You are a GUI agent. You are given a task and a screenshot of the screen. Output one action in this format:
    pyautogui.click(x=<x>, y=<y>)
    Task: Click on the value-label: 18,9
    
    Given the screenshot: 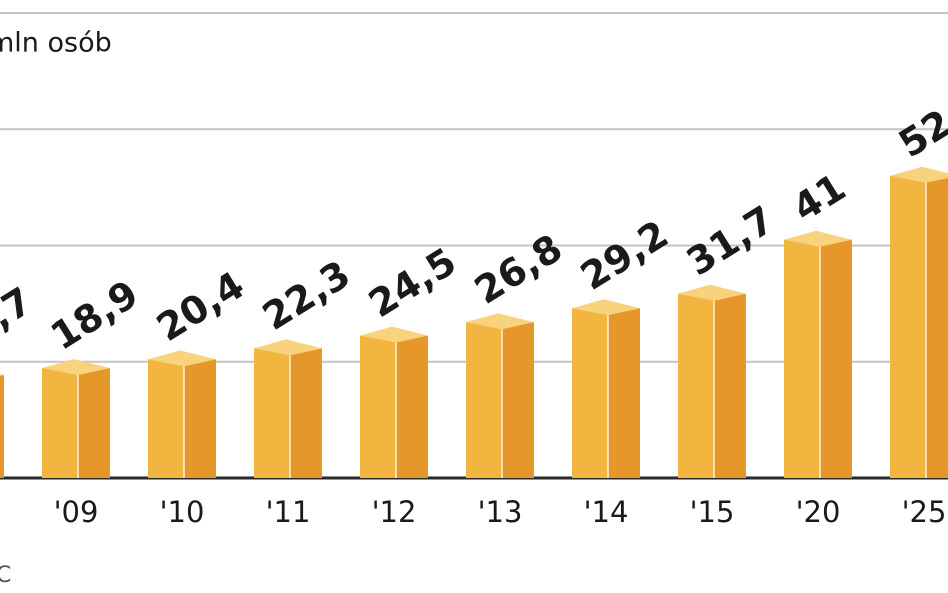 What is the action you would take?
    pyautogui.click(x=94, y=315)
    